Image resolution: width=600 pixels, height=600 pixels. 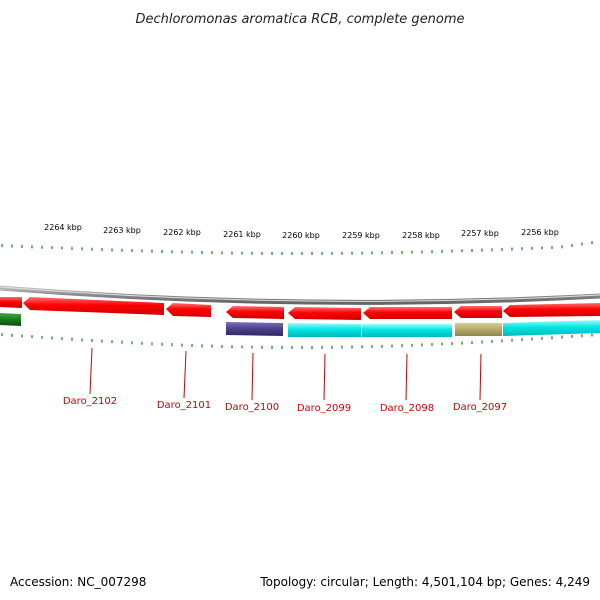 I want to click on gene-label: Daro_2099, so click(x=324, y=408).